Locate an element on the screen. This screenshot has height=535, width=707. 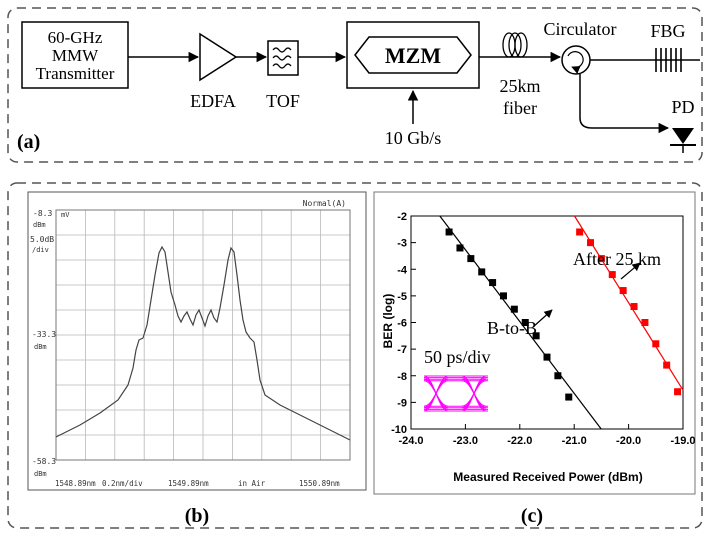
circulator-rotation-icon is located at coordinates (575, 62).